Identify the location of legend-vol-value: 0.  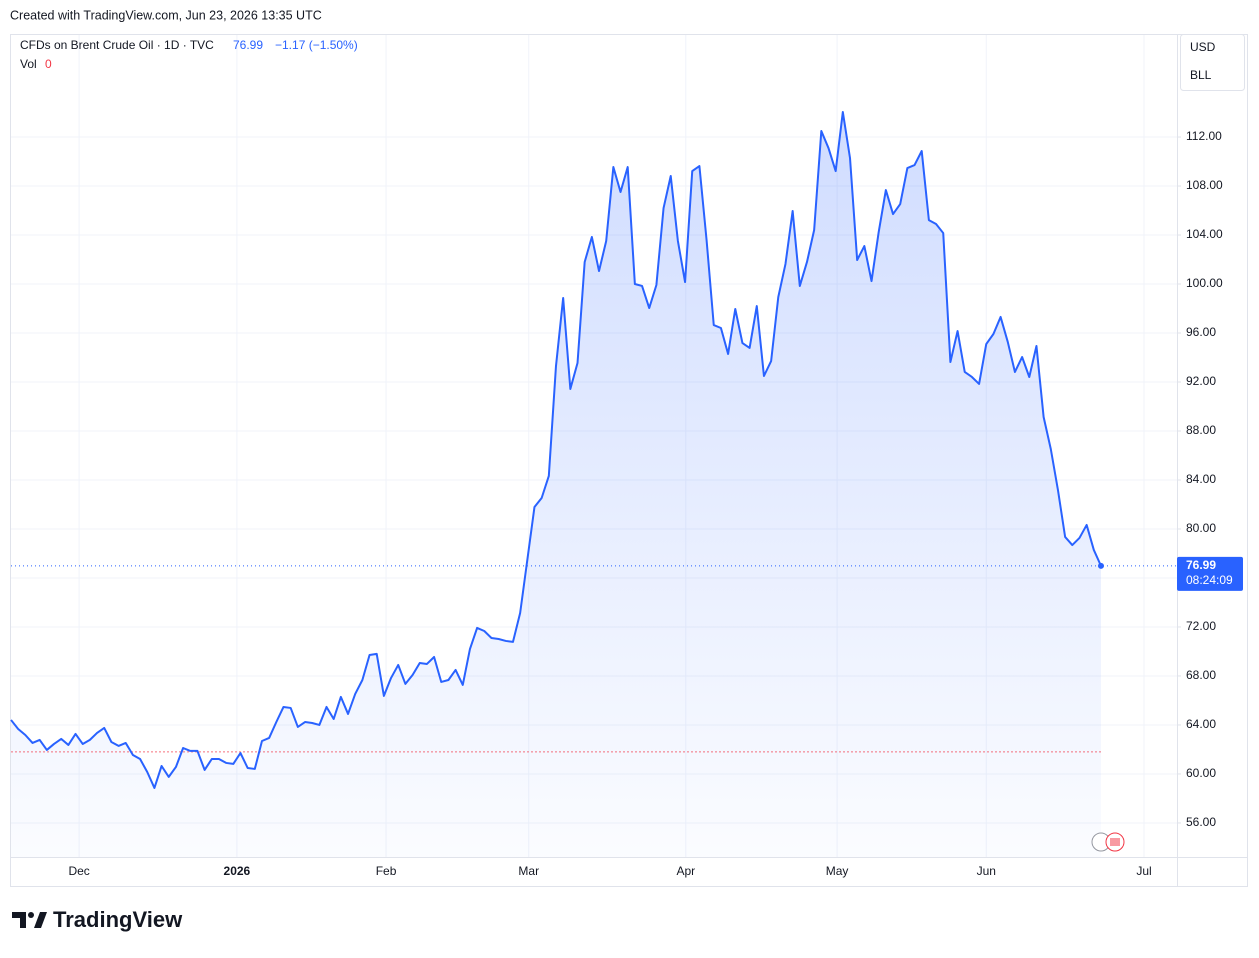
(48, 64).